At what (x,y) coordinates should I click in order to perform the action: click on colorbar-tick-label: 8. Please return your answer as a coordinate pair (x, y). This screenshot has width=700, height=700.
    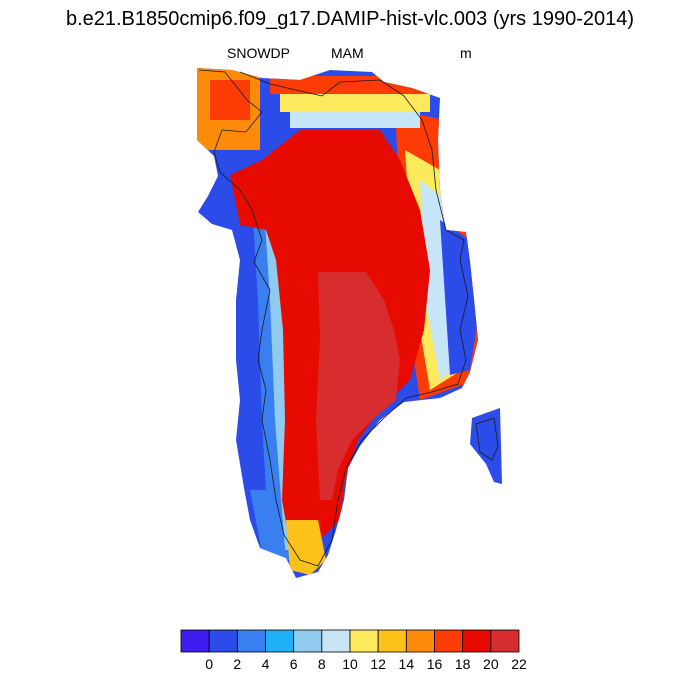
    Looking at the image, I should click on (322, 664).